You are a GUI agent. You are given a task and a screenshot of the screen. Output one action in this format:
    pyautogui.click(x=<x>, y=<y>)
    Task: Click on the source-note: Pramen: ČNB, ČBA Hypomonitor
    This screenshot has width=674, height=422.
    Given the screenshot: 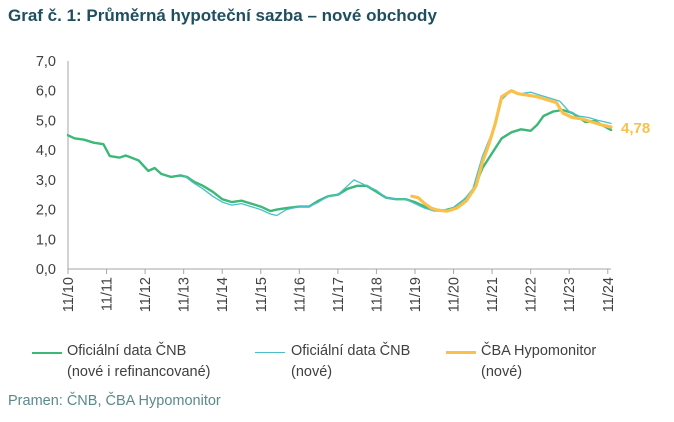 What is the action you would take?
    pyautogui.click(x=114, y=401)
    